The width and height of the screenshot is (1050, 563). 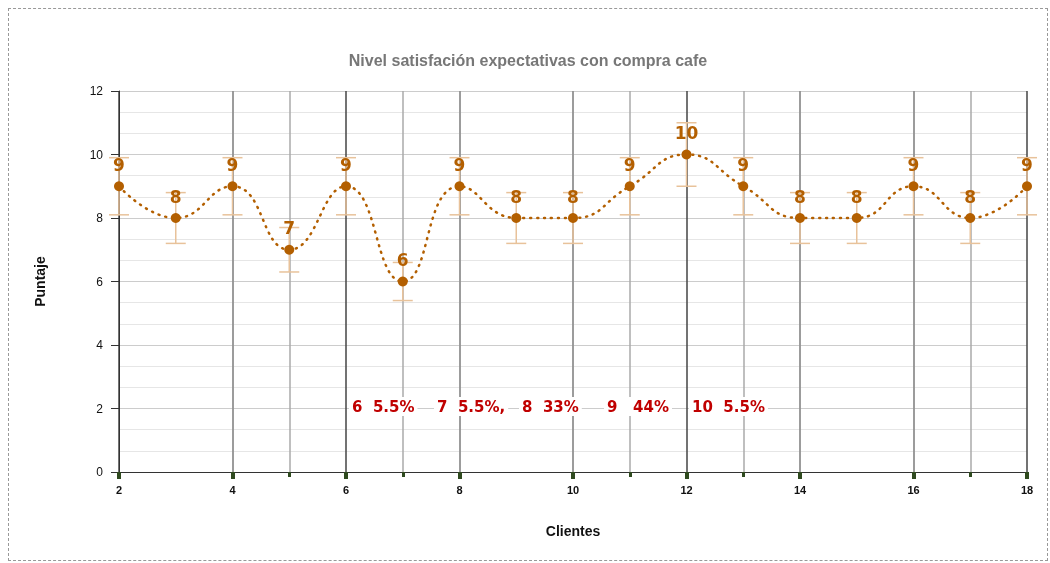 I want to click on y-tick-label: 4, so click(x=100, y=345).